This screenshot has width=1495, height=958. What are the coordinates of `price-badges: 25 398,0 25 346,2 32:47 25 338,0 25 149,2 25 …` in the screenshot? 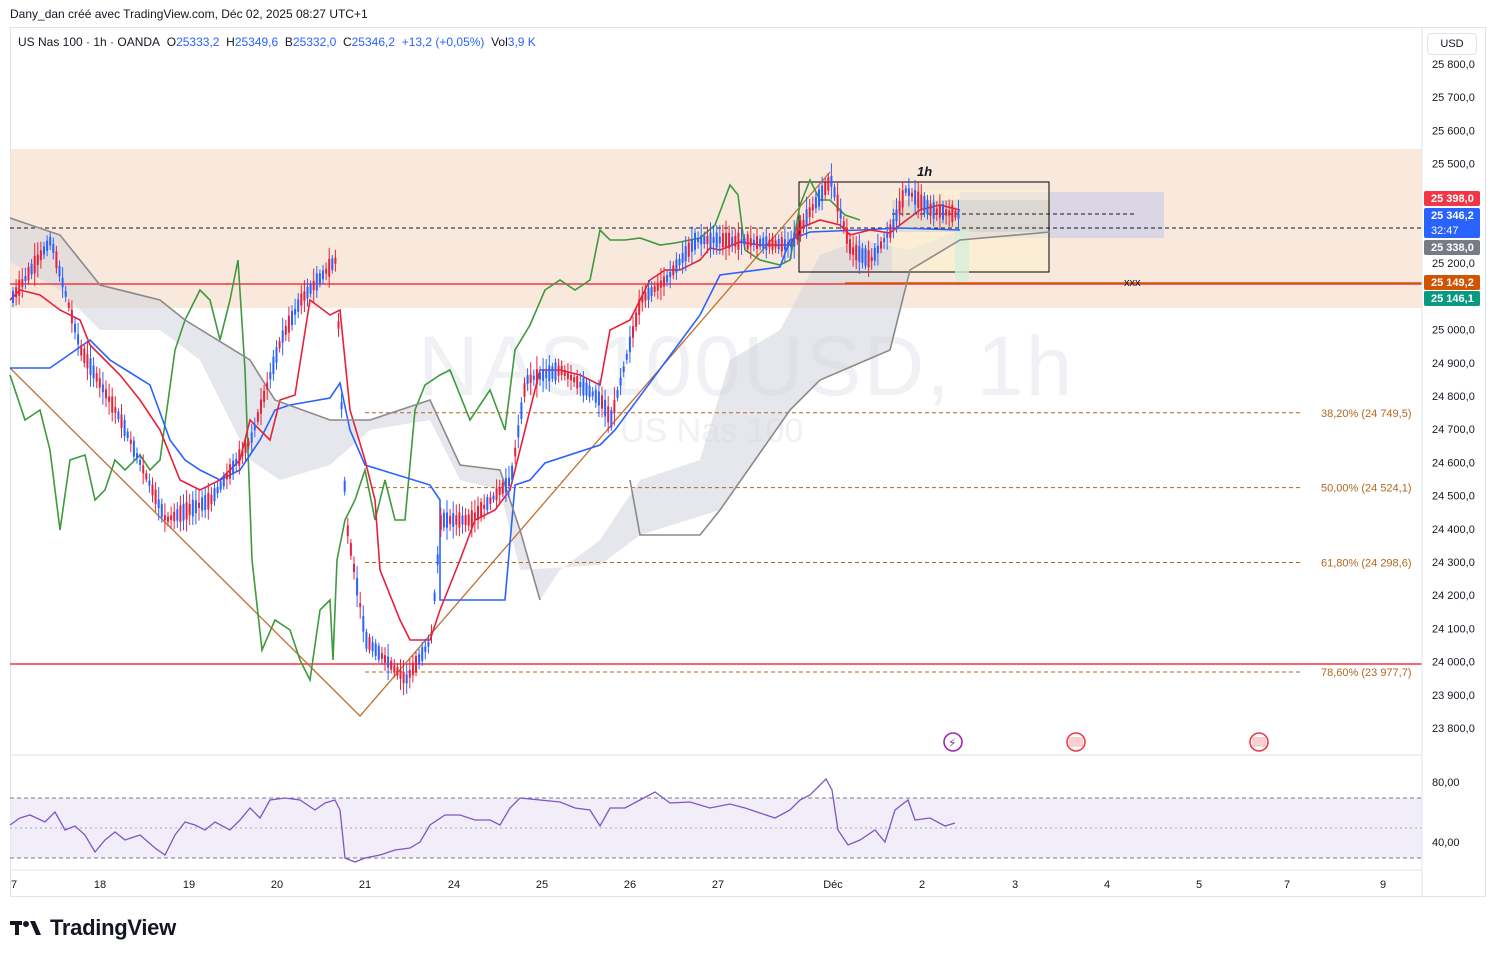 It's located at (1452, 248).